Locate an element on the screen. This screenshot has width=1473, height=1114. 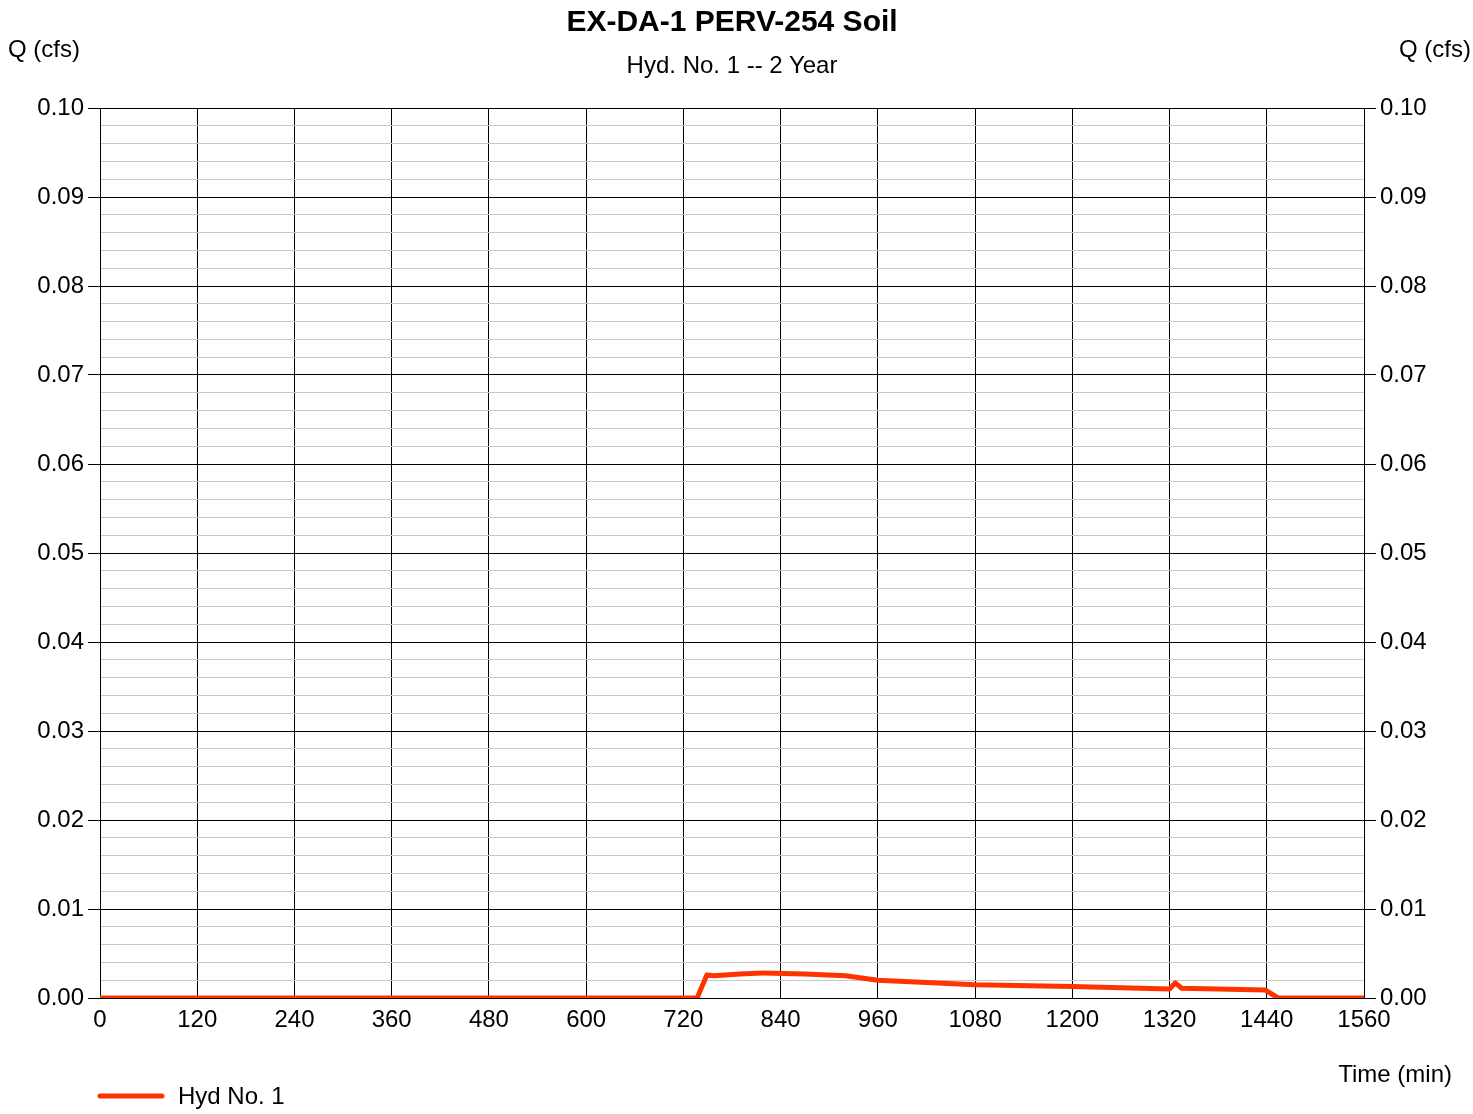
y-tick-label: 0.06 is located at coordinates (60, 462).